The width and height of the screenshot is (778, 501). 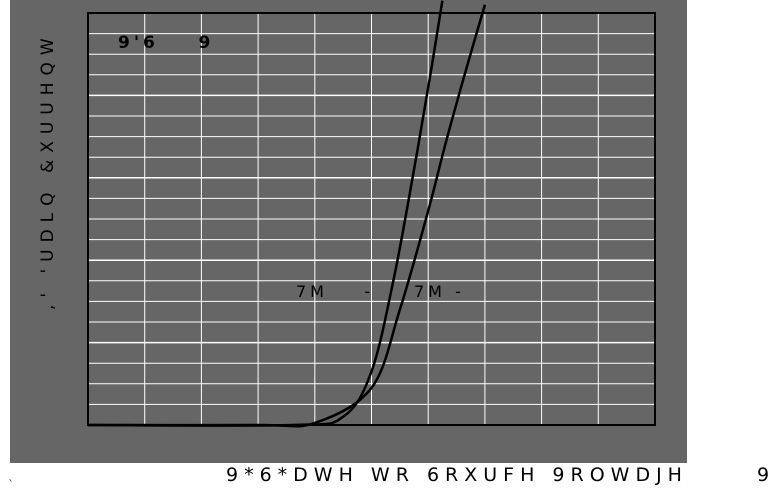 I want to click on annotation-tj-left: 7M -, so click(x=335, y=291).